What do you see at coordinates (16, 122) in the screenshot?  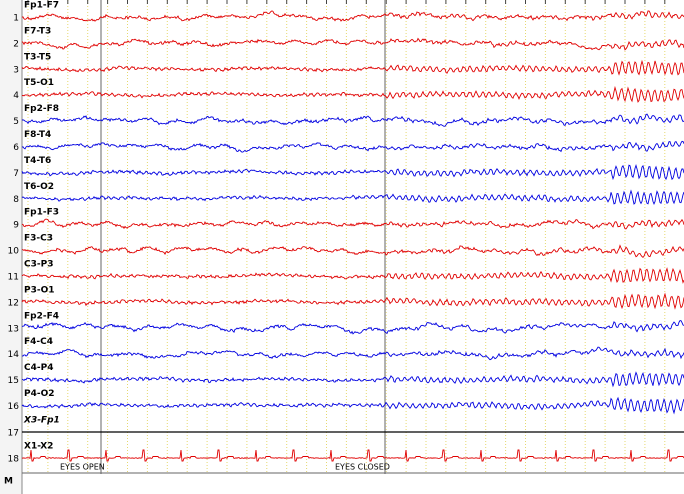 I see `channel-number: 5` at bounding box center [16, 122].